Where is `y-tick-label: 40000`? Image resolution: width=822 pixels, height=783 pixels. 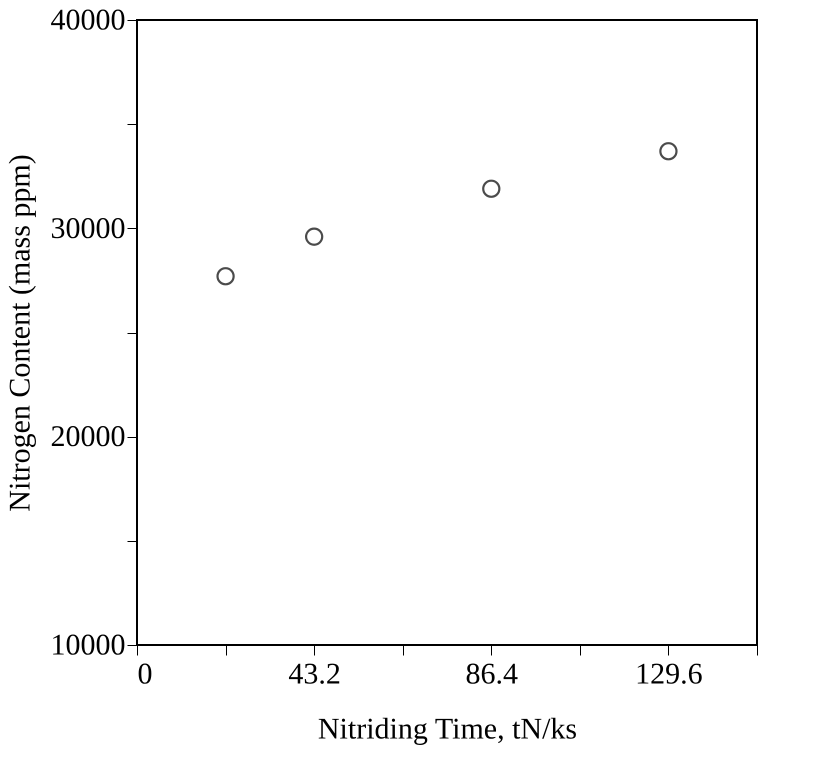
y-tick-label: 40000 is located at coordinates (88, 20).